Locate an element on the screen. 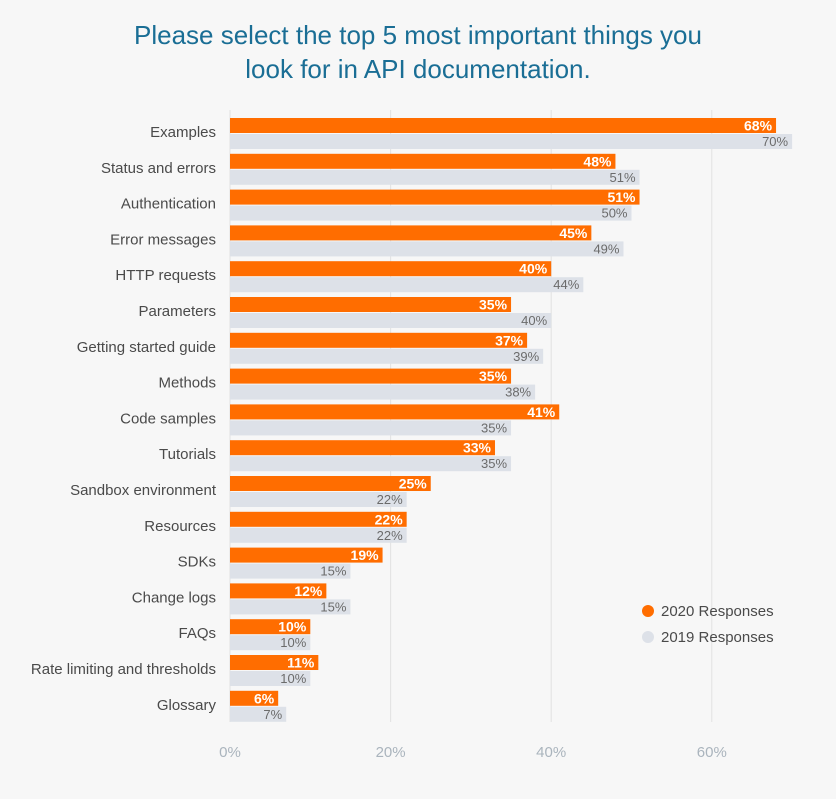 The height and width of the screenshot is (799, 836). data-label-2020: 68% is located at coordinates (758, 126).